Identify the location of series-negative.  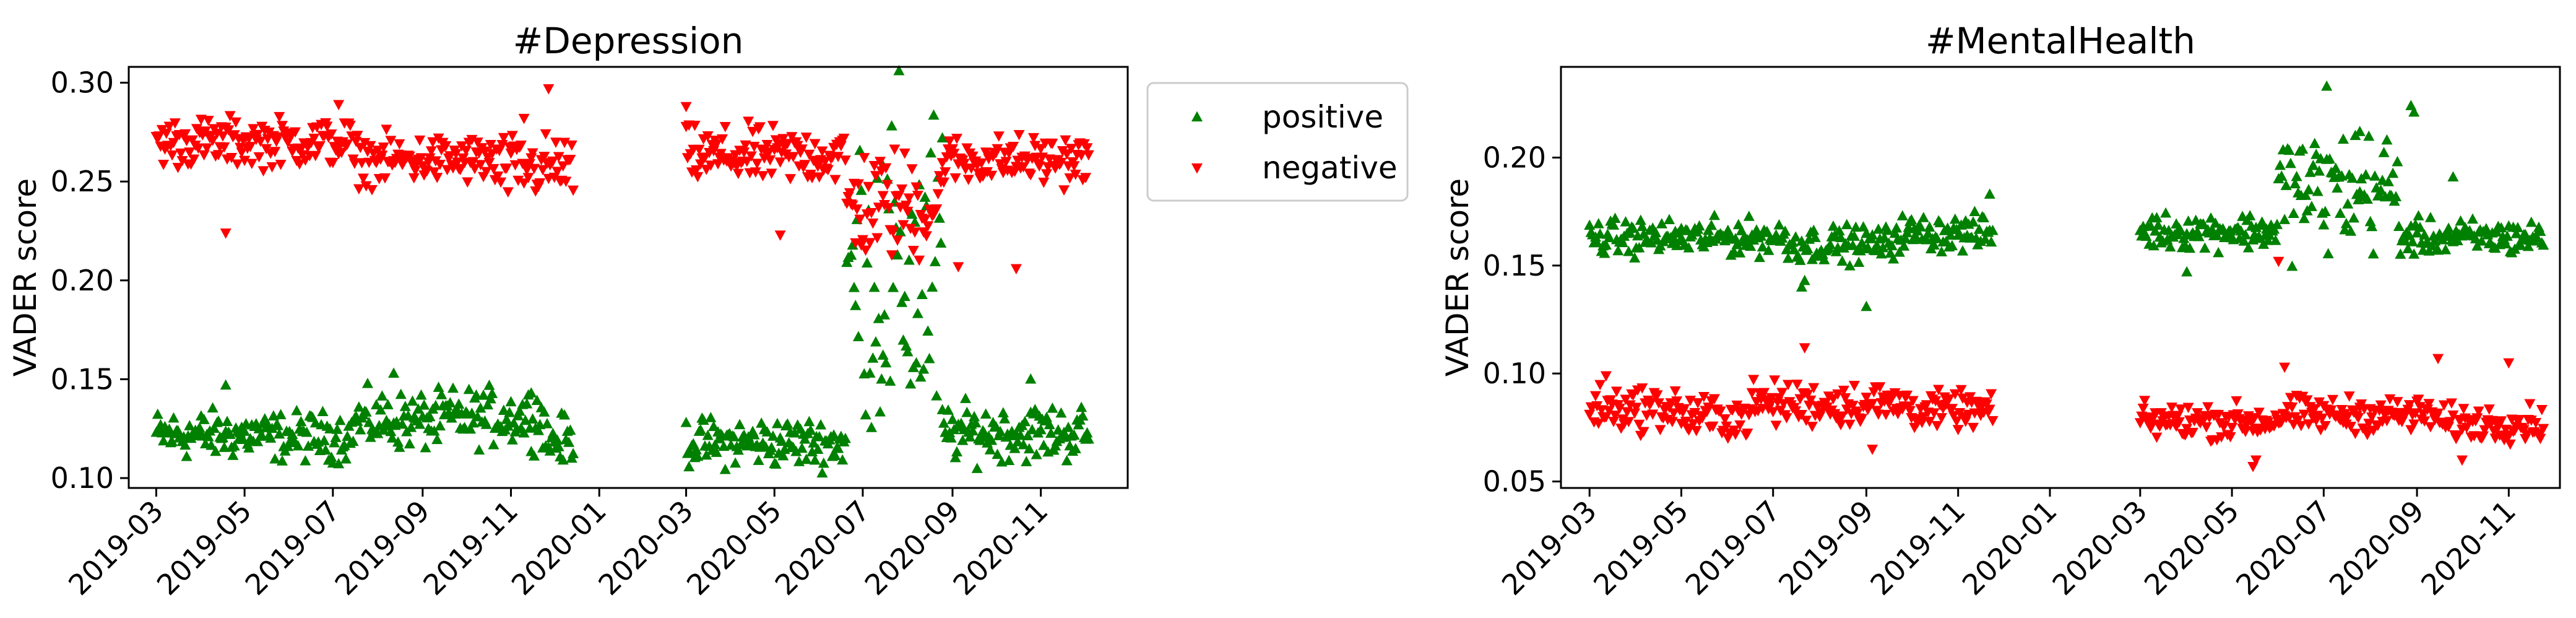
(2066, 364).